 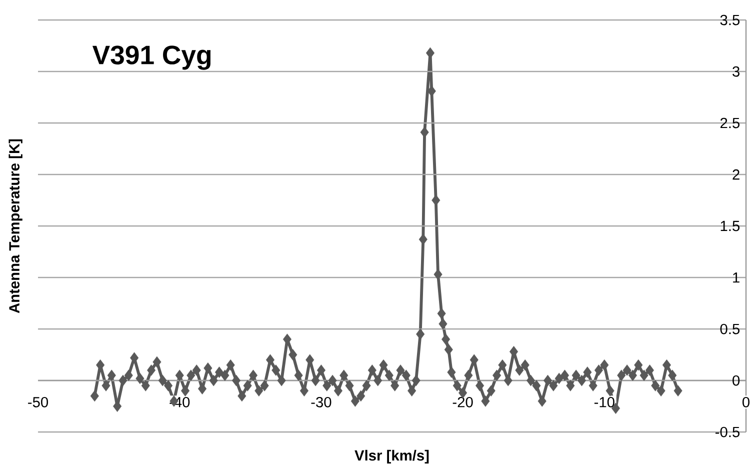 I want to click on text: V391 Cyg, so click(x=151, y=58).